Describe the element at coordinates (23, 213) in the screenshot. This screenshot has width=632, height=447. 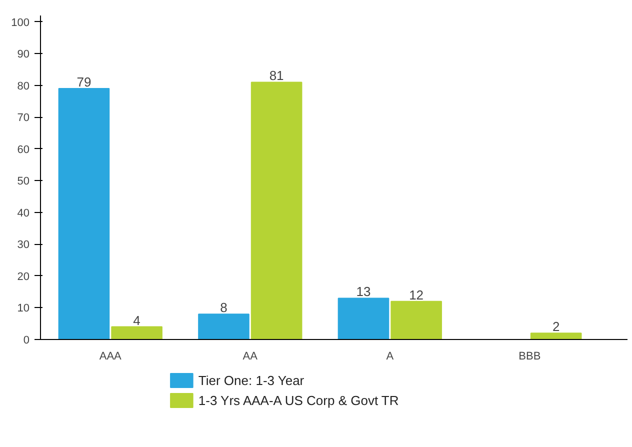
I see `y-tick-label: 40` at that location.